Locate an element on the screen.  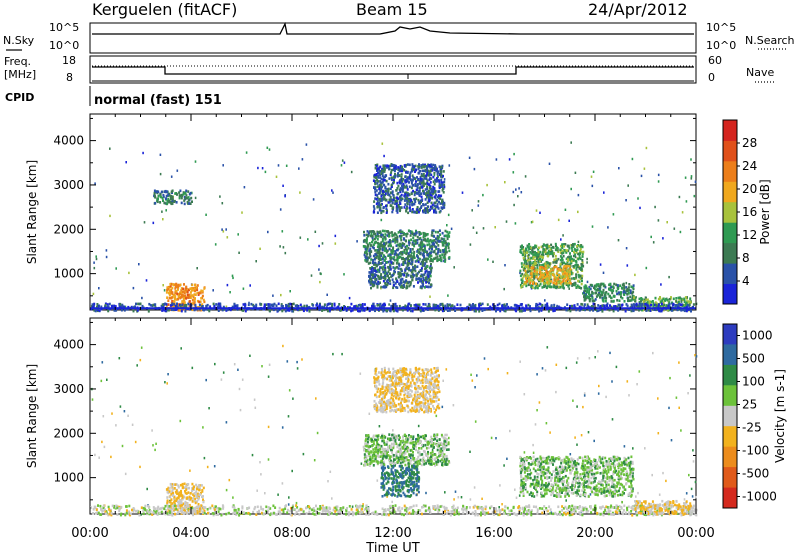
colorbar-tick-label: 8 is located at coordinates (746, 258).